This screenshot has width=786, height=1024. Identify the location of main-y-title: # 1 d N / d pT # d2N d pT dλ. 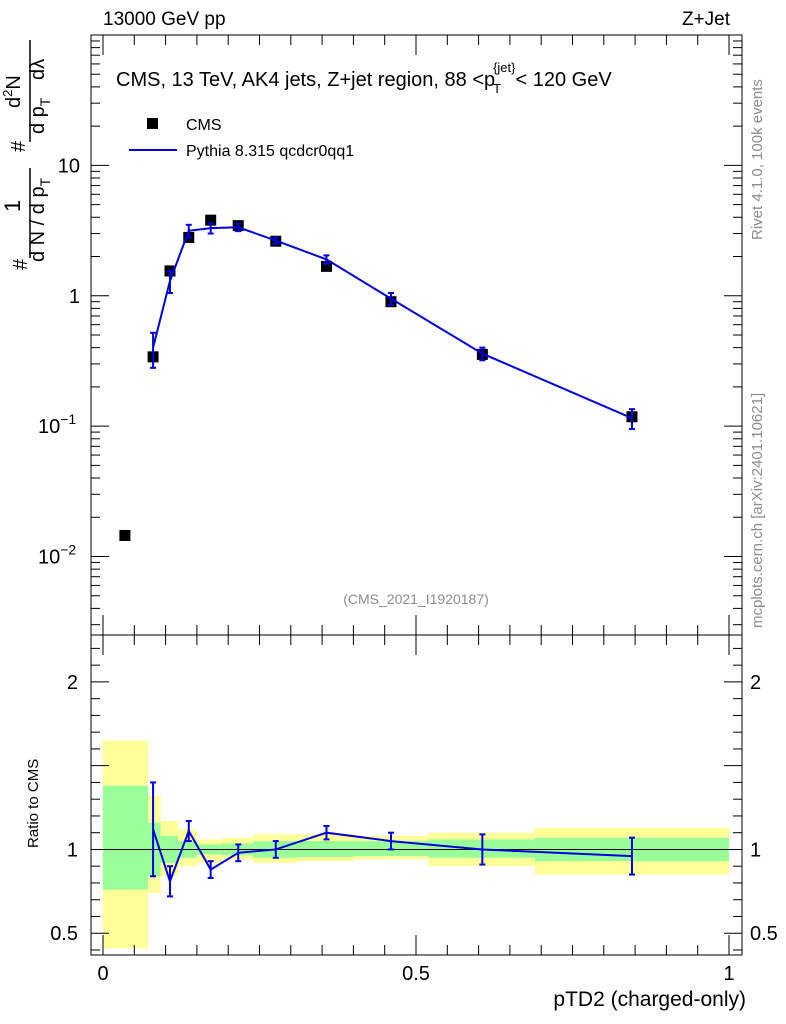
(26, 155).